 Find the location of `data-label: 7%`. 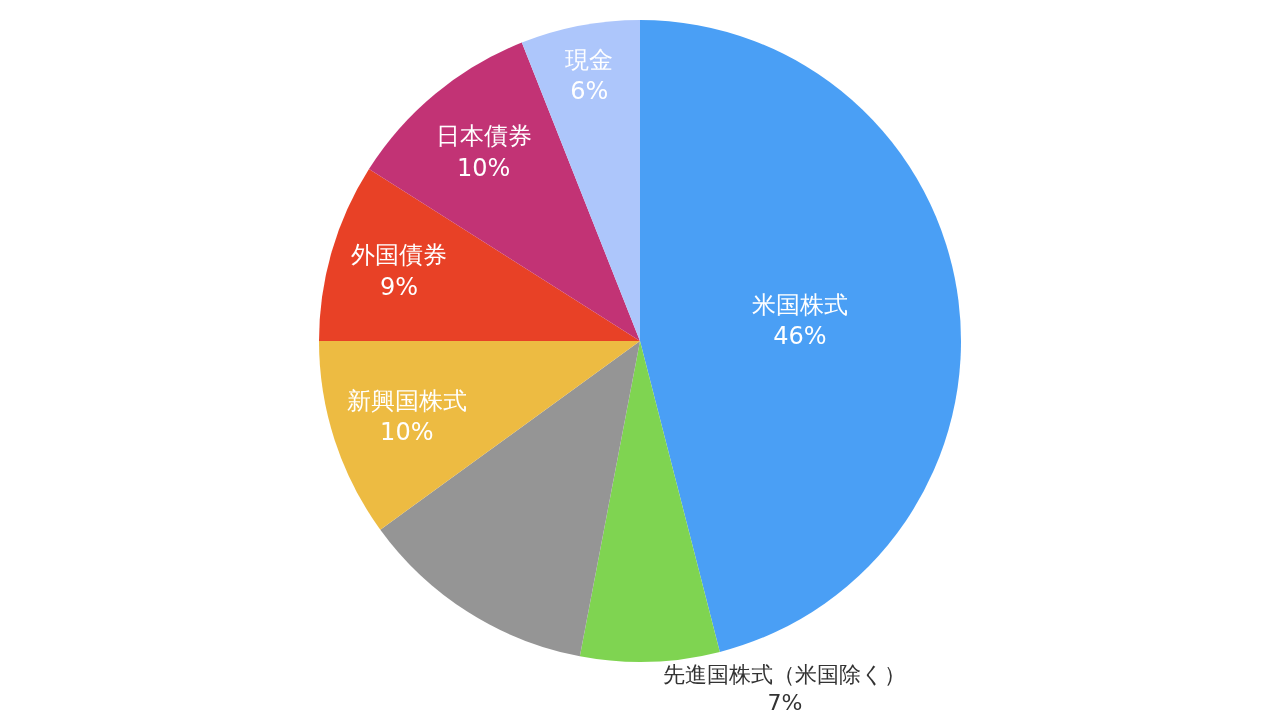

data-label: 7% is located at coordinates (785, 703).